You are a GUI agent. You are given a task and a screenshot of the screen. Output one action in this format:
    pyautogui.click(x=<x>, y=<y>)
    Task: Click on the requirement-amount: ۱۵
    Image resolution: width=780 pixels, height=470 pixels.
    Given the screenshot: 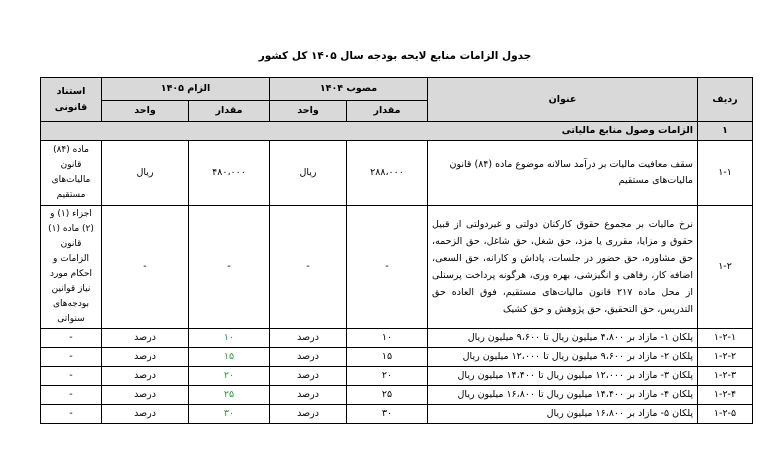 What is the action you would take?
    pyautogui.click(x=229, y=357)
    